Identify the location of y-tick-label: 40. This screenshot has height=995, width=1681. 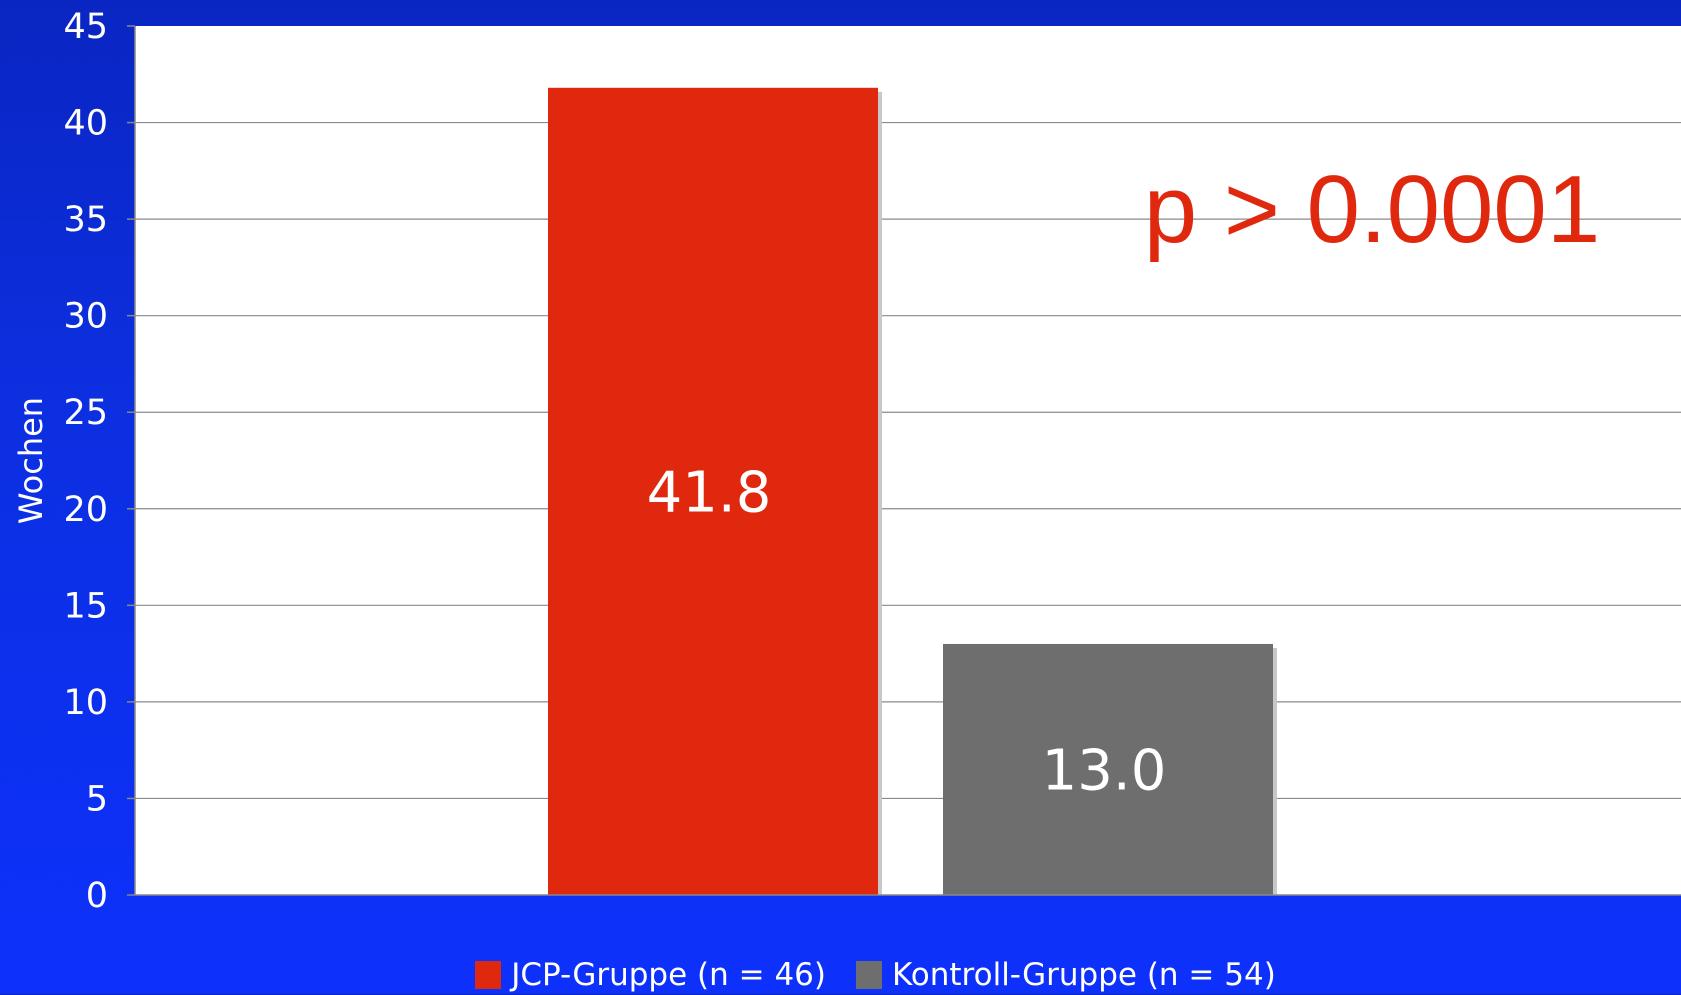
(85, 124).